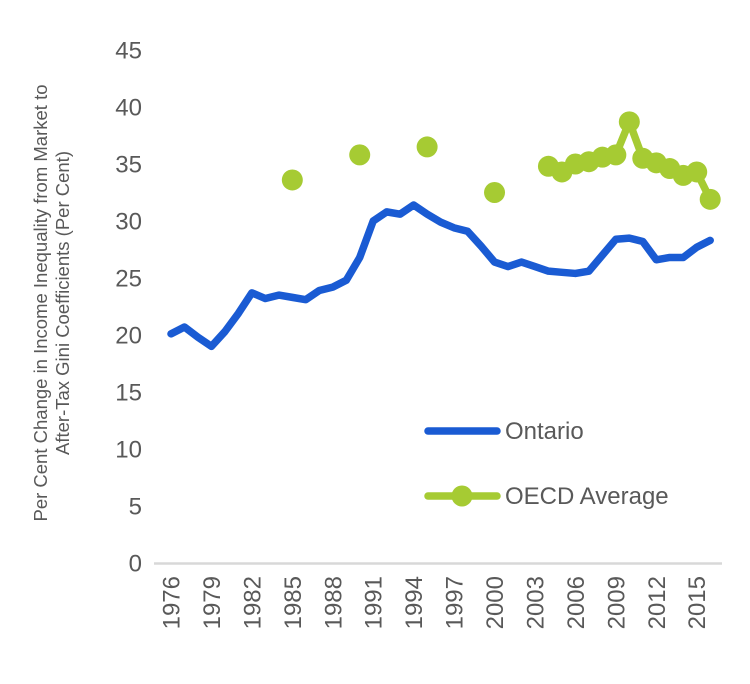  I want to click on y-tick-label-20: 20, so click(128, 336).